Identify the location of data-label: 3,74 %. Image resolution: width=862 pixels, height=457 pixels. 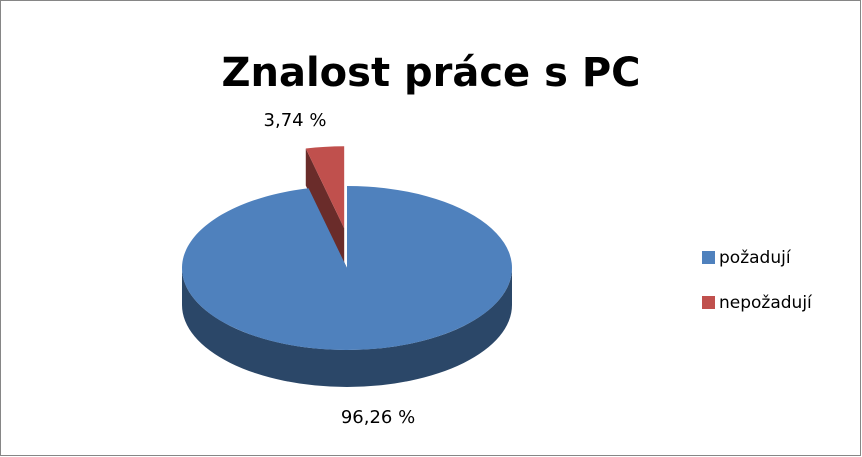
(295, 120).